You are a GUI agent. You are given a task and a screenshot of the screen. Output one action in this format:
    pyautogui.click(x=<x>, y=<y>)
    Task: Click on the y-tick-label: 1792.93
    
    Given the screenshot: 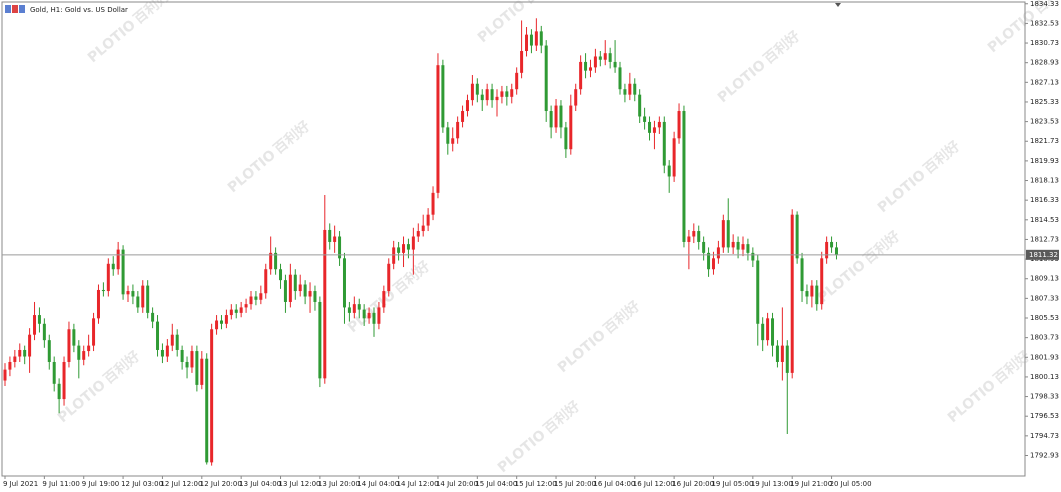 What is the action you would take?
    pyautogui.click(x=1044, y=455)
    